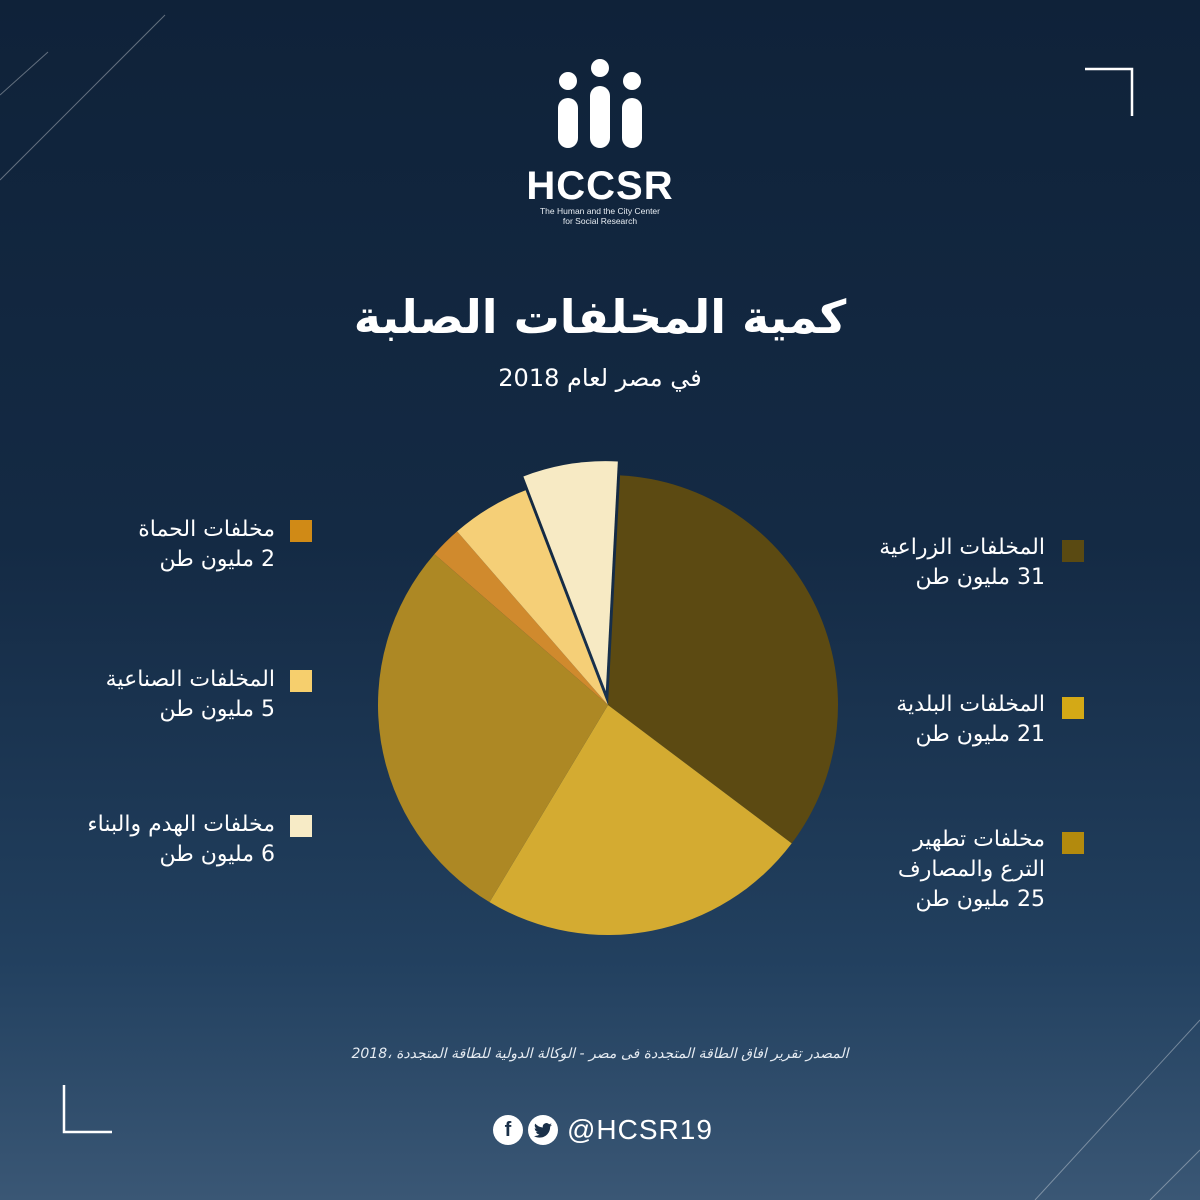 The width and height of the screenshot is (1200, 1200). Describe the element at coordinates (980, 577) in the screenshot. I see `legend-value: 31 مليون طن` at that location.